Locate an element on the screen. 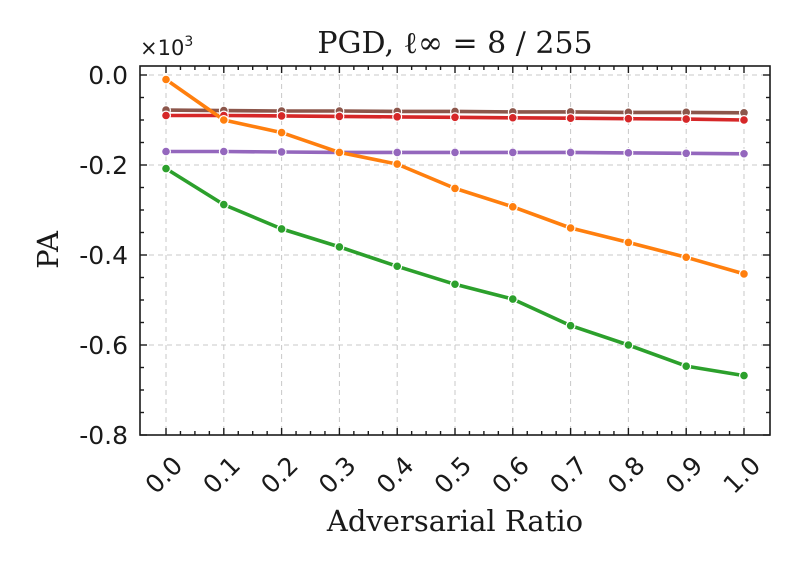 The image size is (810, 572). x-tick-label: 0.0 is located at coordinates (164, 475).